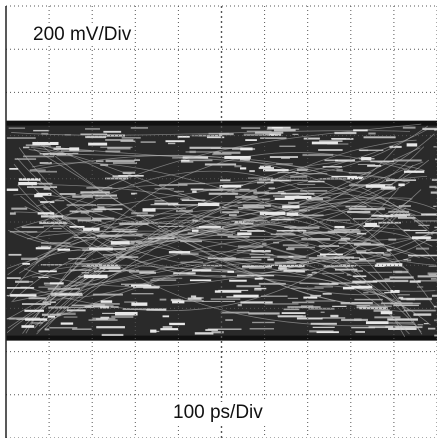 The image size is (437, 438). I want to click on low-level-rail, so click(221, 338).